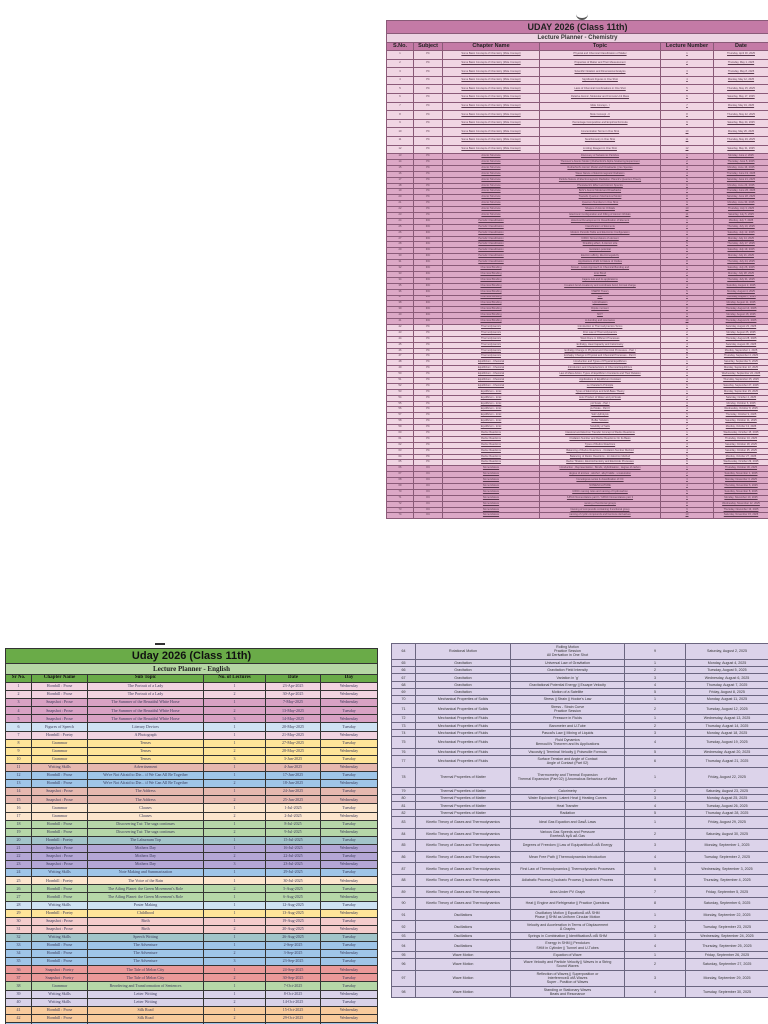 The height and width of the screenshot is (1024, 768). What do you see at coordinates (18, 865) in the screenshot?
I see `cell-sr-no: 23` at bounding box center [18, 865].